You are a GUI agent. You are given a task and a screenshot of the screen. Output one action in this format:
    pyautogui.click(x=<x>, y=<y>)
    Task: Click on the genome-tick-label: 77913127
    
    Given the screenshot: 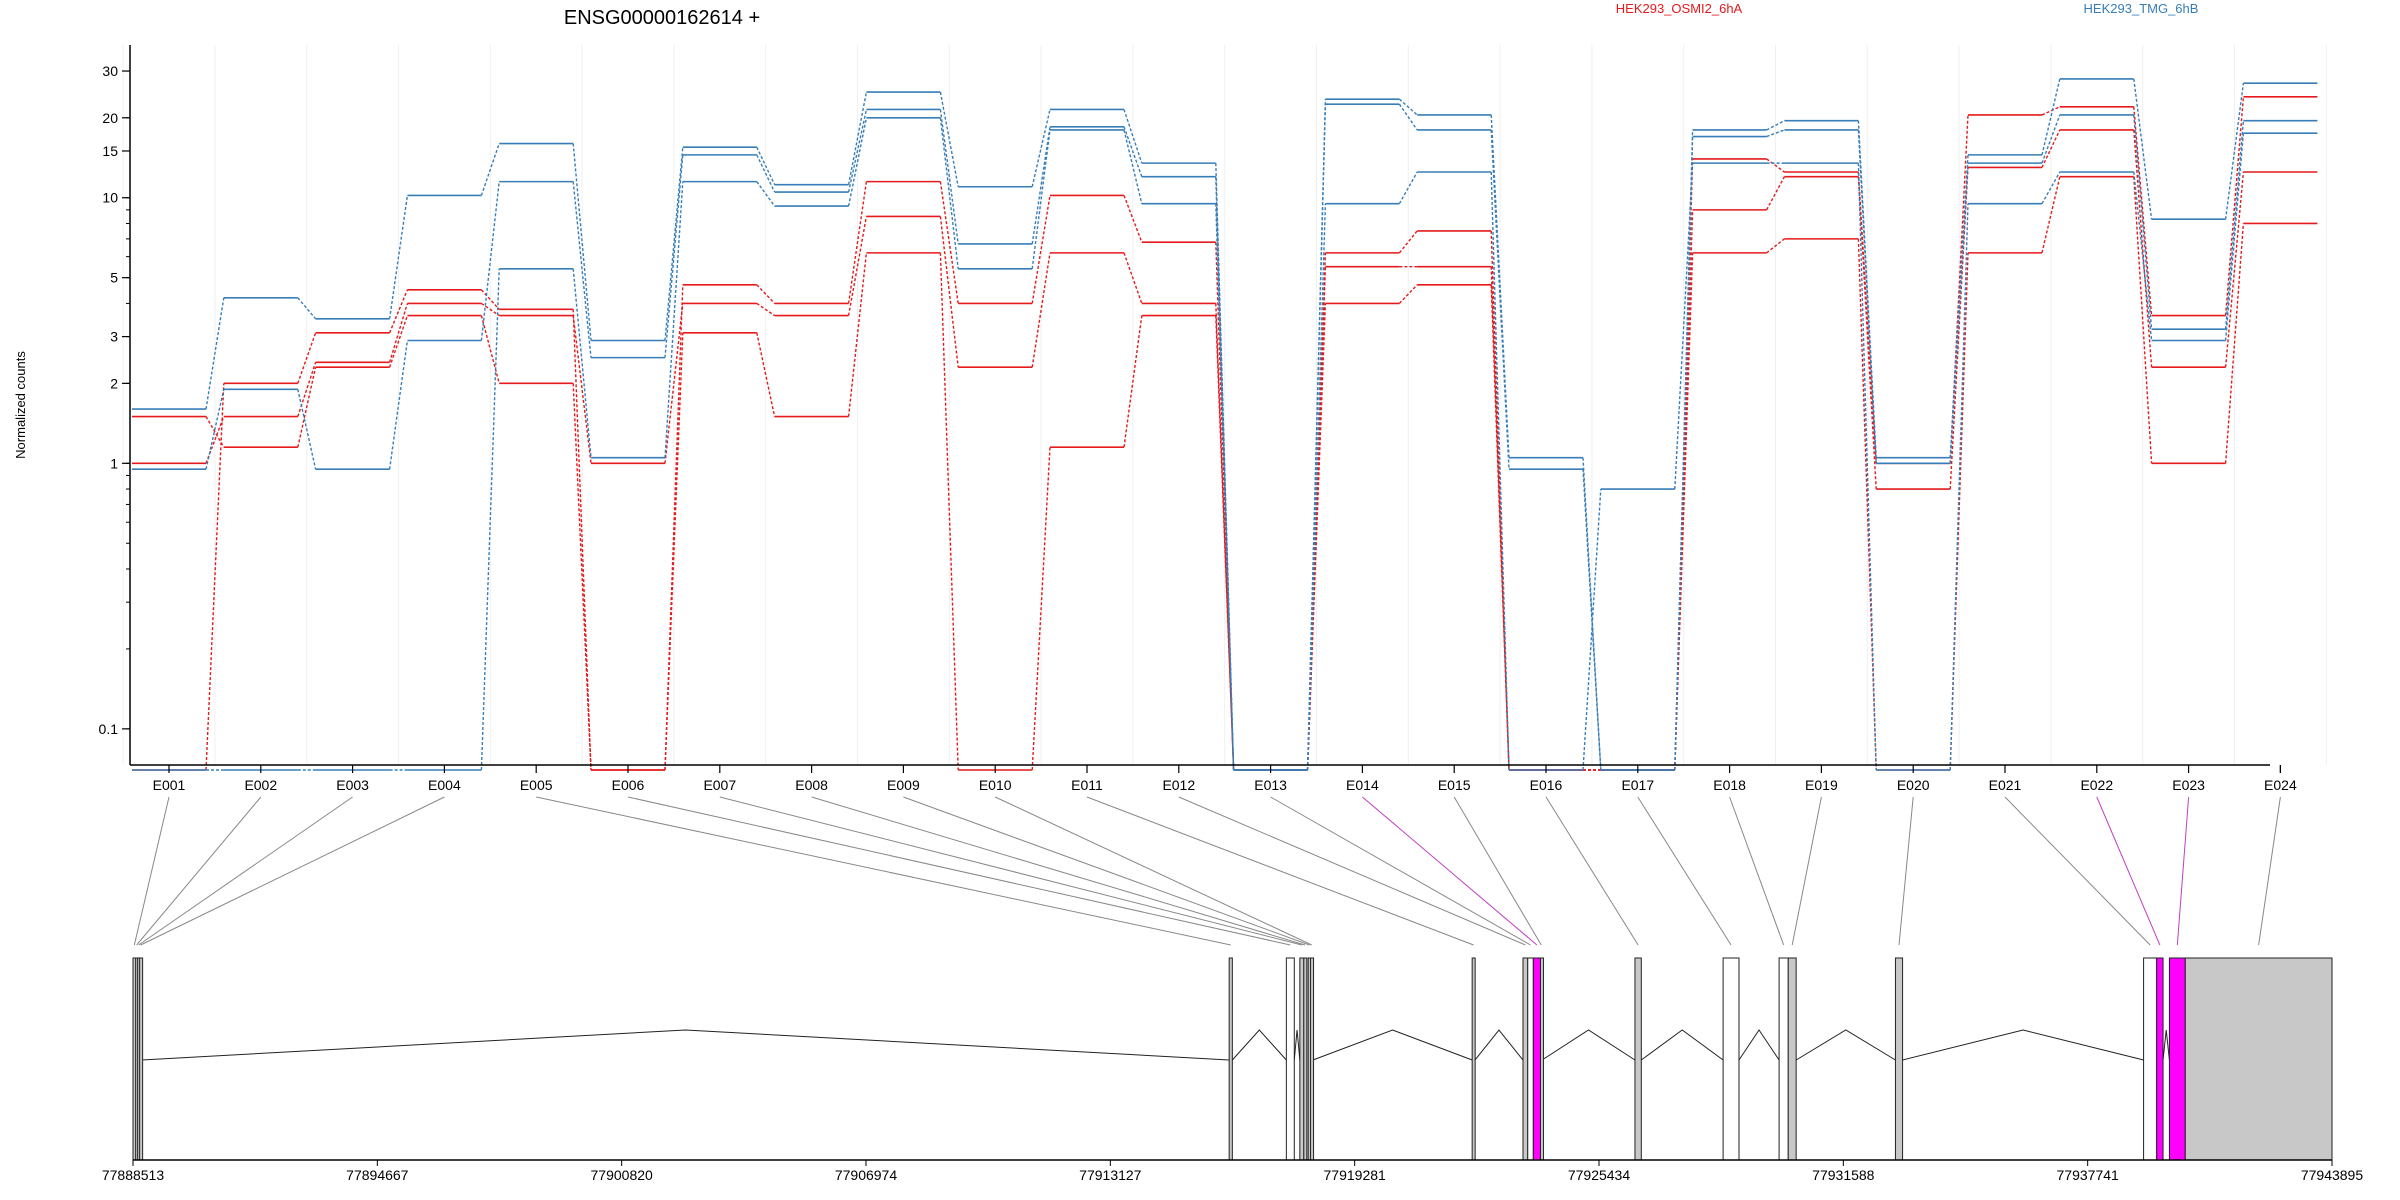 What is the action you would take?
    pyautogui.click(x=1110, y=1175)
    